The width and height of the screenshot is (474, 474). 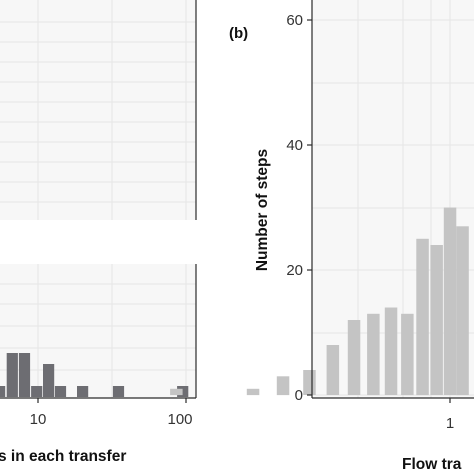 I want to click on x-axis-title-a: s in each transfer, so click(x=63, y=456).